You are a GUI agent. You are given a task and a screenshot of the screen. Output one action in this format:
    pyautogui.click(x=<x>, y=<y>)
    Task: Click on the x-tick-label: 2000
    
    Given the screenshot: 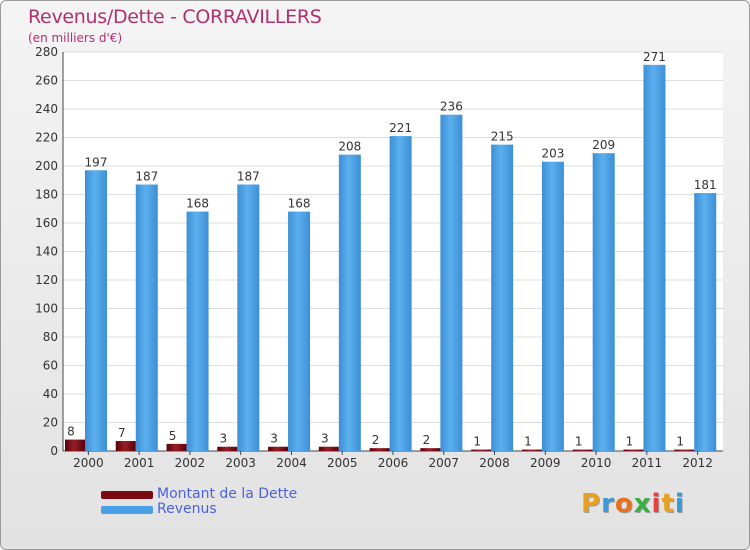 What is the action you would take?
    pyautogui.click(x=88, y=463)
    